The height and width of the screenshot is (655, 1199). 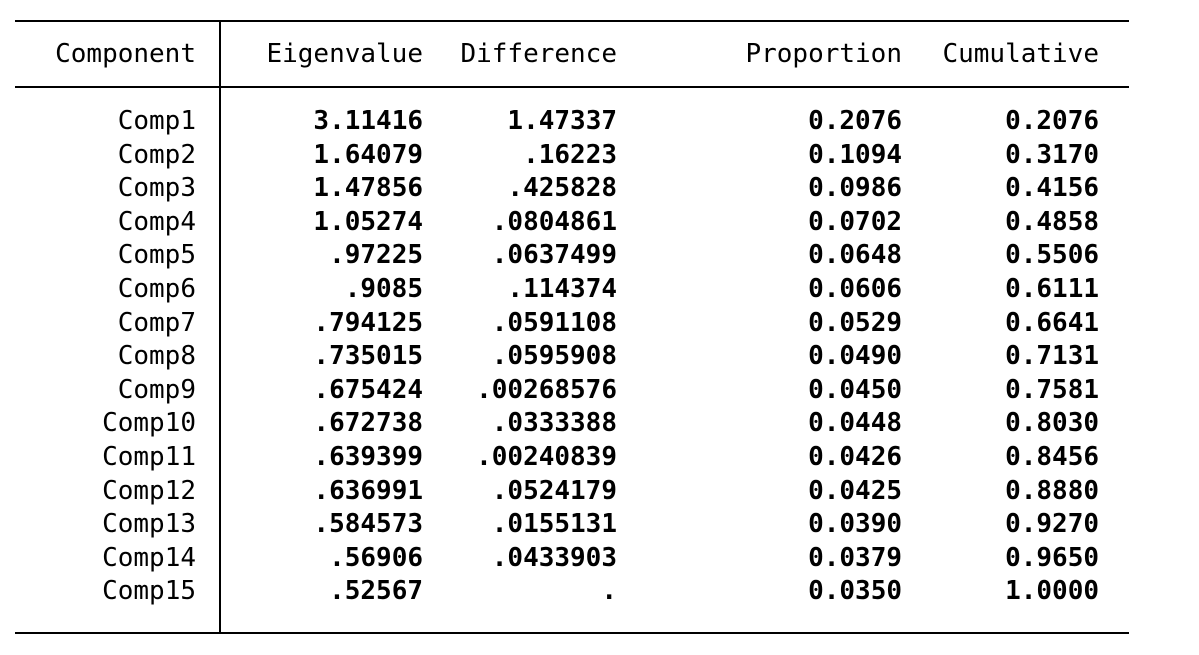 I want to click on proportion-cell: 0.0450, so click(x=855, y=389).